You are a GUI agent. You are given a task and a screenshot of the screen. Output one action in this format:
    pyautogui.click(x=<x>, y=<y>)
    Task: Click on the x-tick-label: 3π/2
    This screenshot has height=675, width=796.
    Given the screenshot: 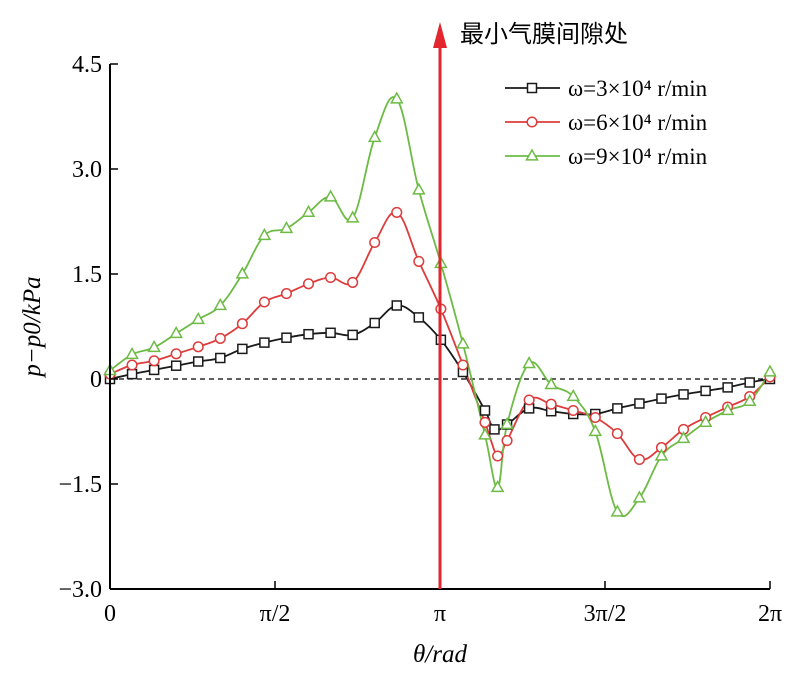 What is the action you would take?
    pyautogui.click(x=605, y=614)
    